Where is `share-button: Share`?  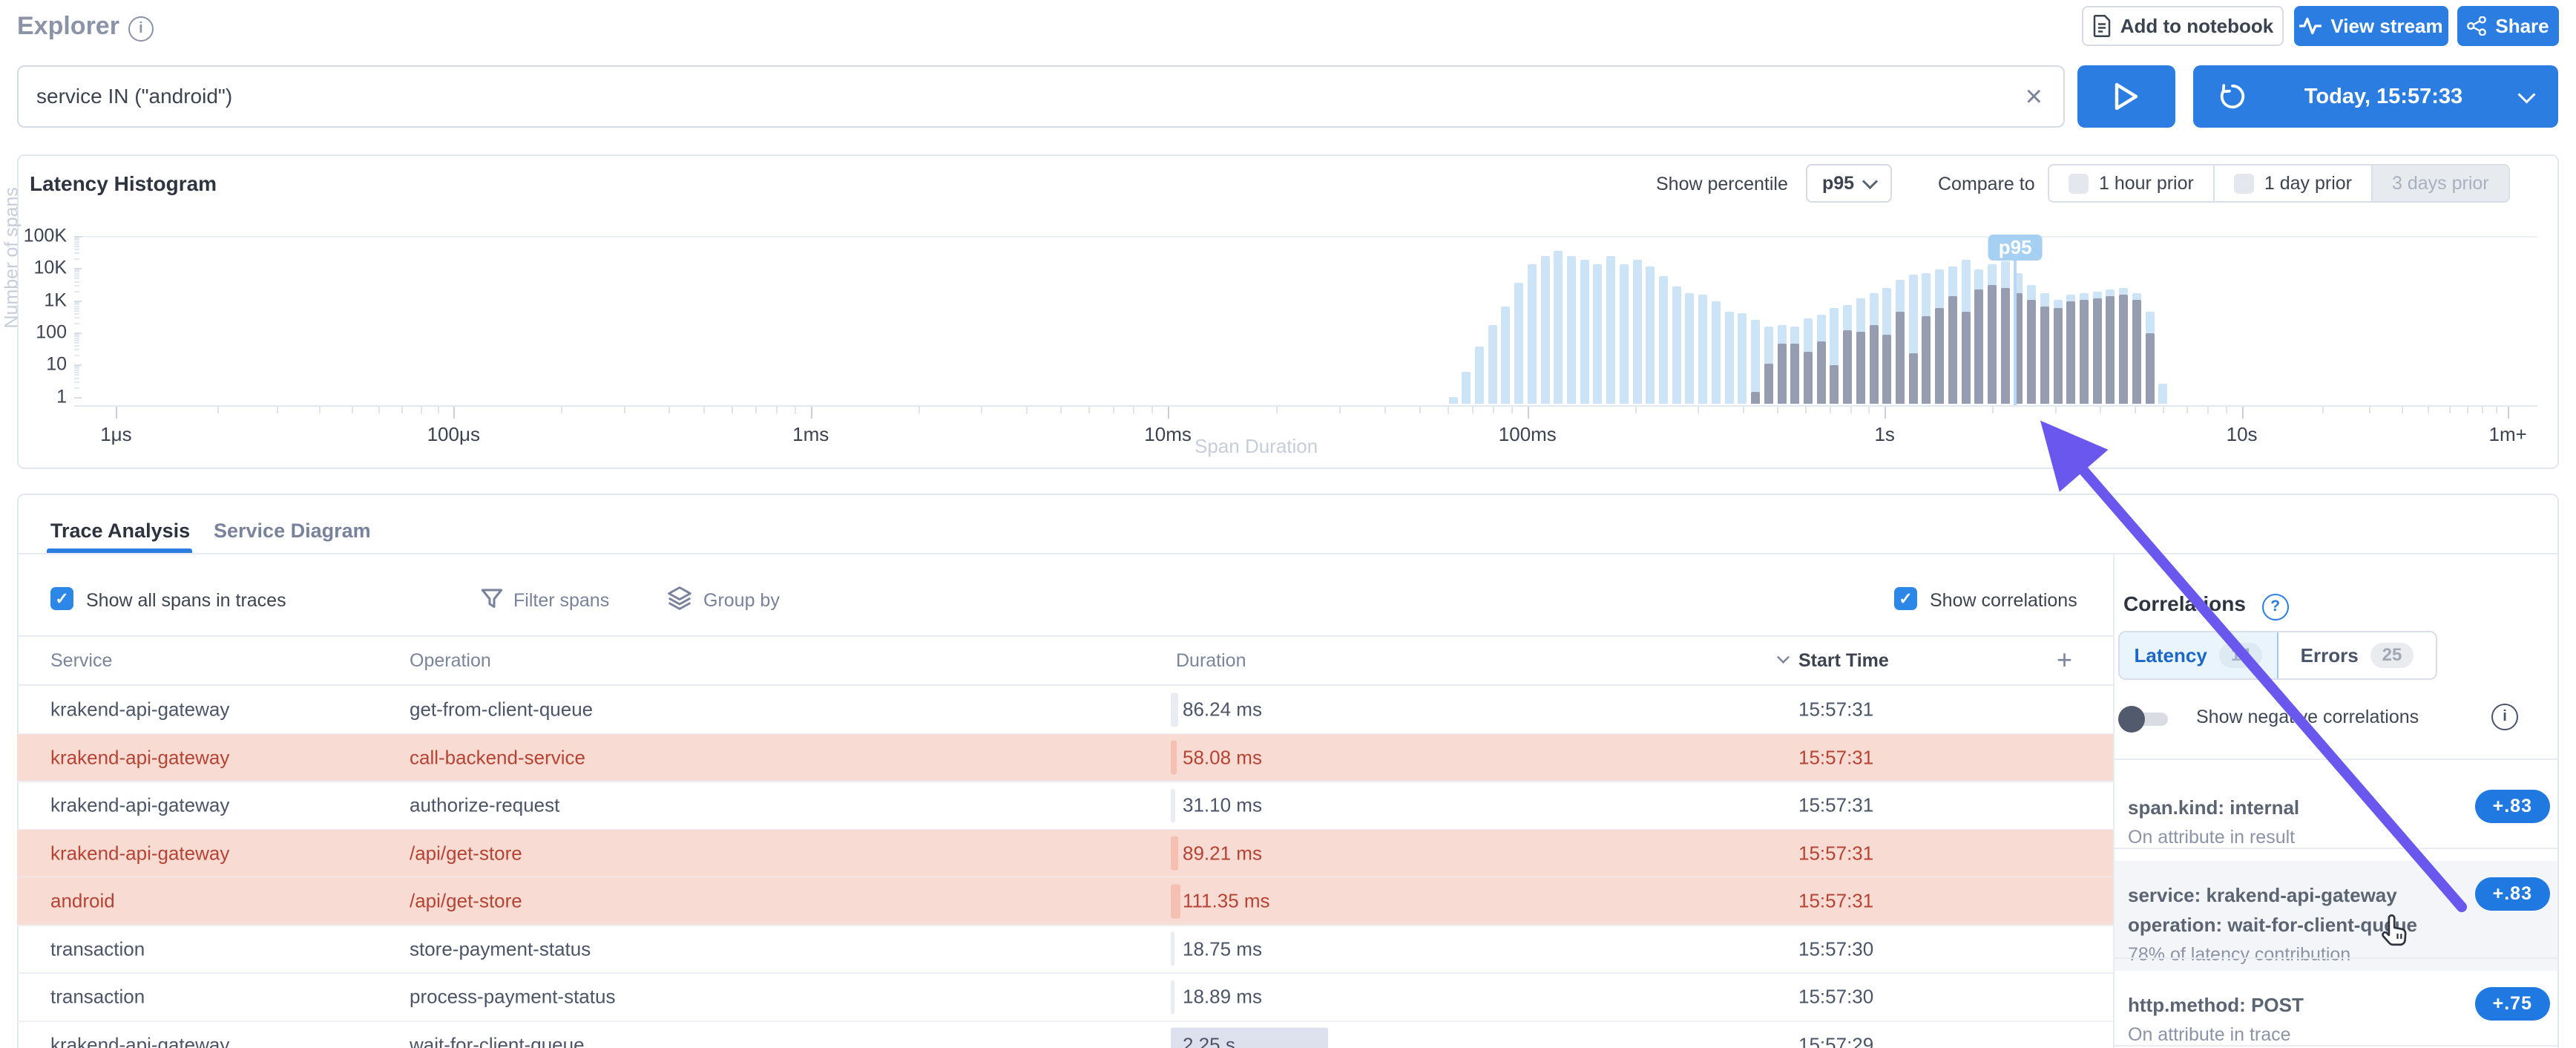
share-button: Share is located at coordinates (2508, 26).